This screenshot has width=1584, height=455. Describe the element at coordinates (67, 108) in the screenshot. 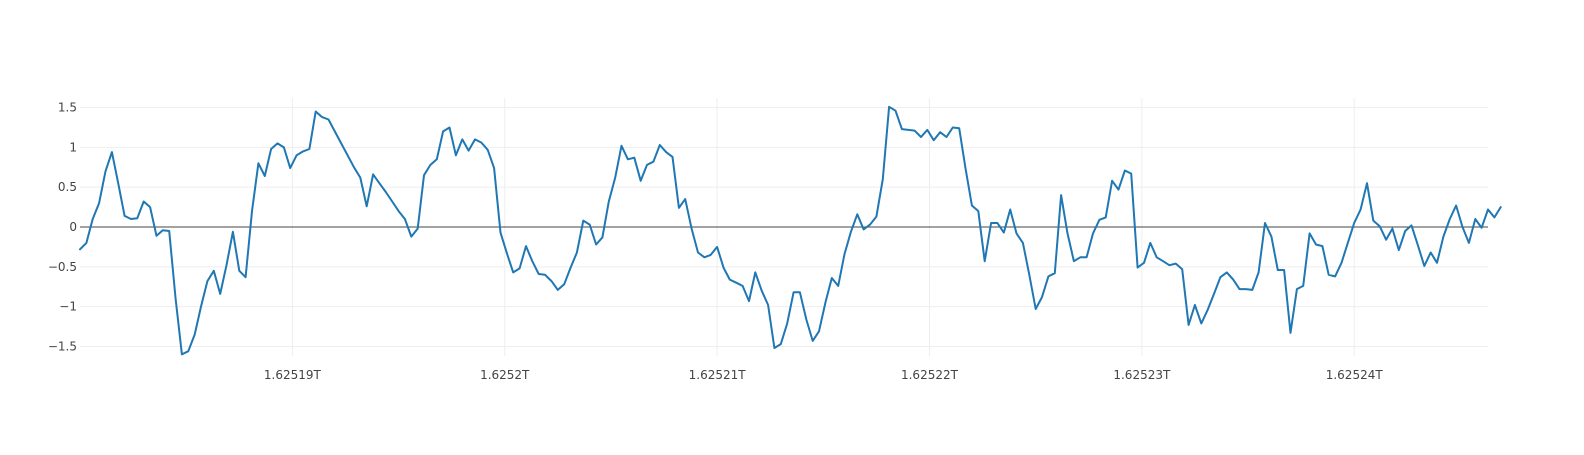

I see `y-tick-label: 1.5` at that location.